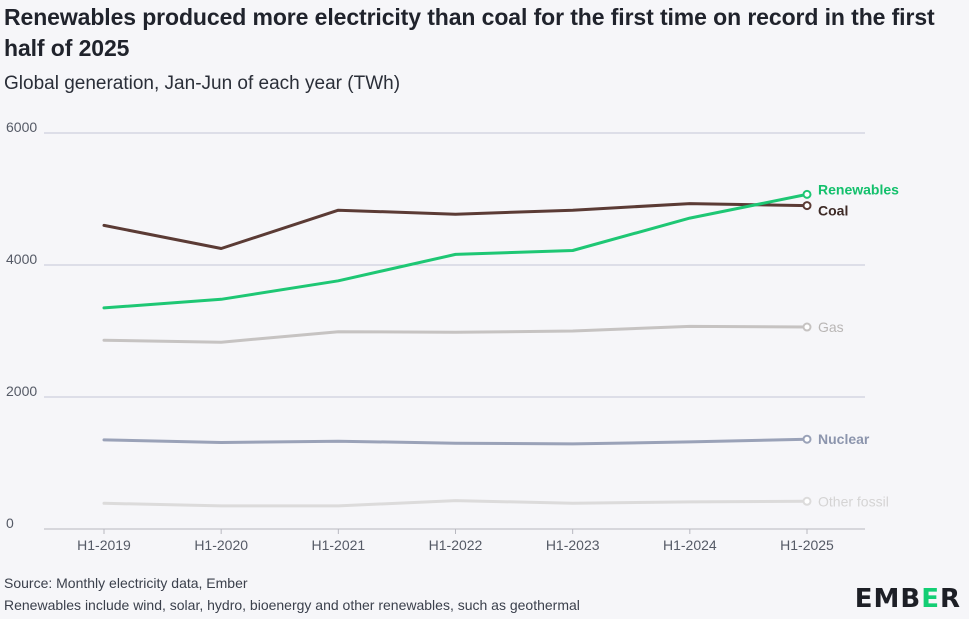  I want to click on series-label-coal: Coal, so click(833, 211).